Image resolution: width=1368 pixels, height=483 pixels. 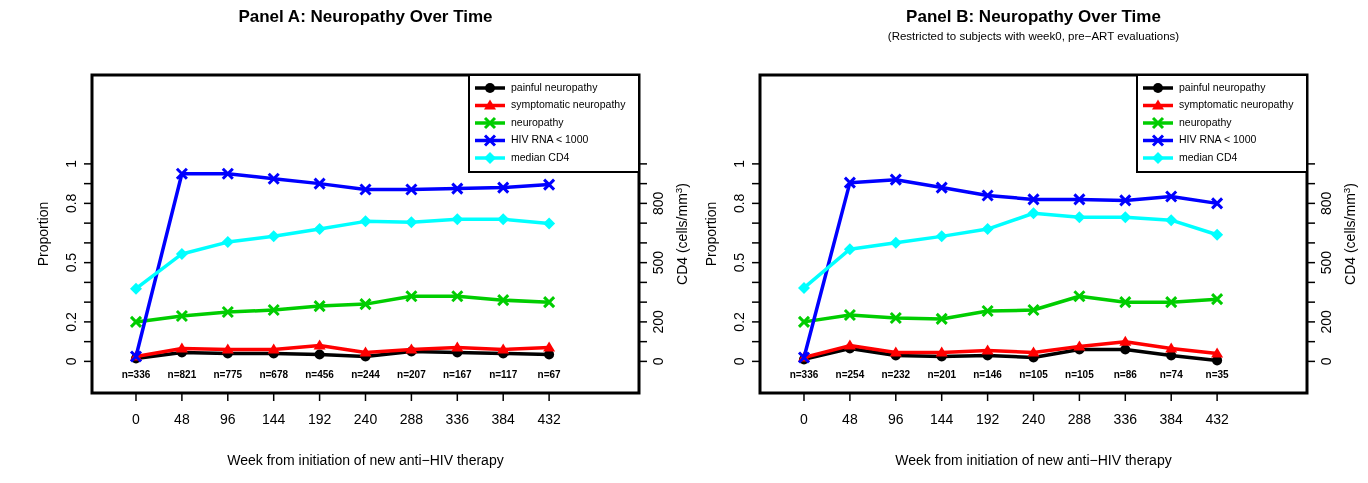 I want to click on x-tick-label: 0, so click(x=804, y=419).